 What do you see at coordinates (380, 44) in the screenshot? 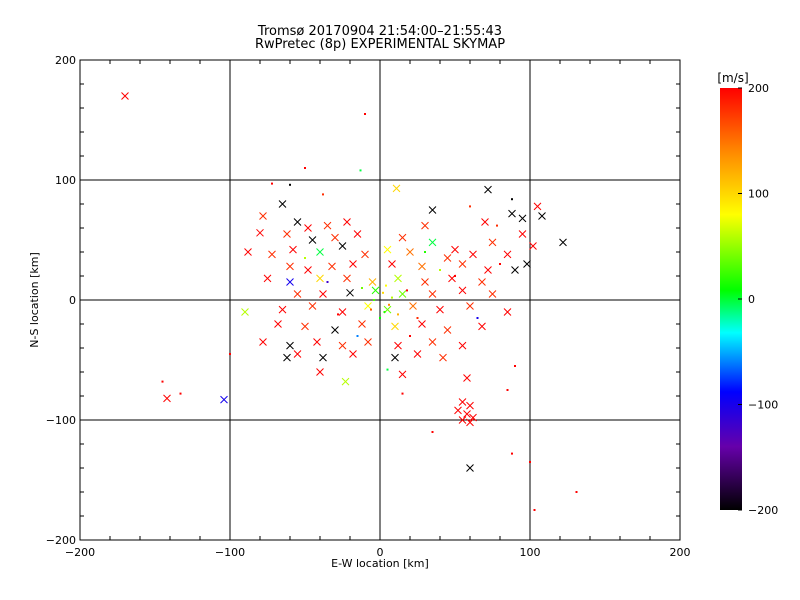
I see `chart-subtitle: RwPretec (8p) EXPERIMENTAL SKYMAP` at bounding box center [380, 44].